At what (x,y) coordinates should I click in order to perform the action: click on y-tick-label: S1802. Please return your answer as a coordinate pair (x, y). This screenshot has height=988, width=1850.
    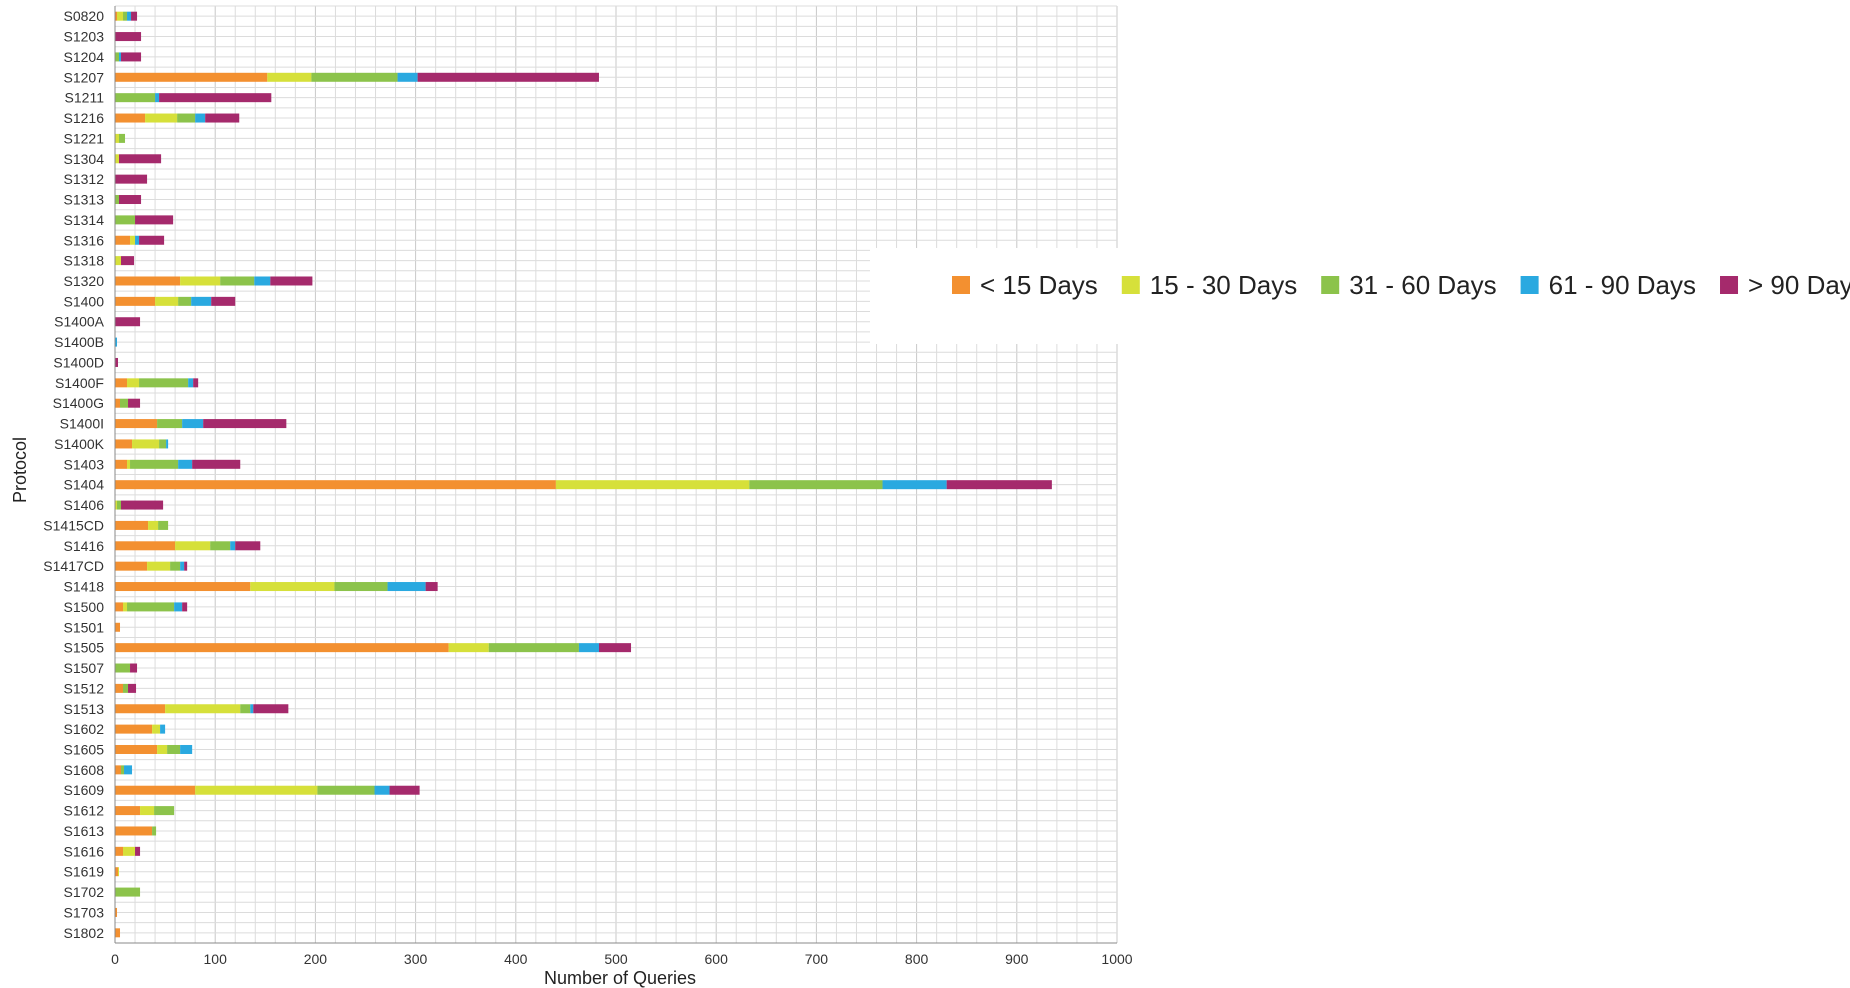
    Looking at the image, I should click on (84, 933).